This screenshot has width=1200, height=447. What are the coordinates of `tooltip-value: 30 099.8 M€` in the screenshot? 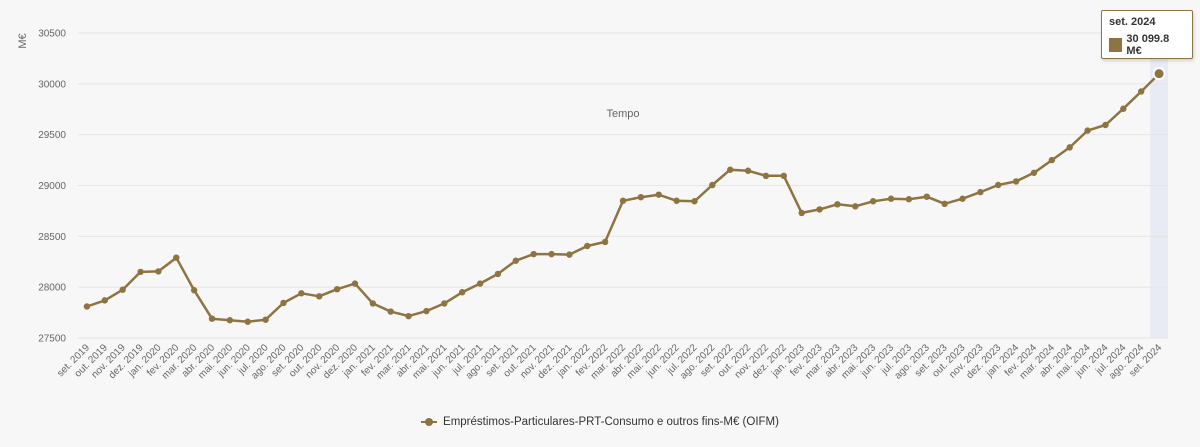 It's located at (1148, 45).